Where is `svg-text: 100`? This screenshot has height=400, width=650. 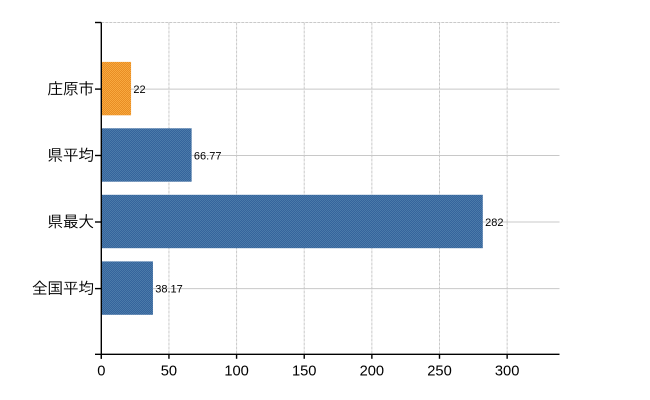 svg-text: 100 is located at coordinates (236, 371).